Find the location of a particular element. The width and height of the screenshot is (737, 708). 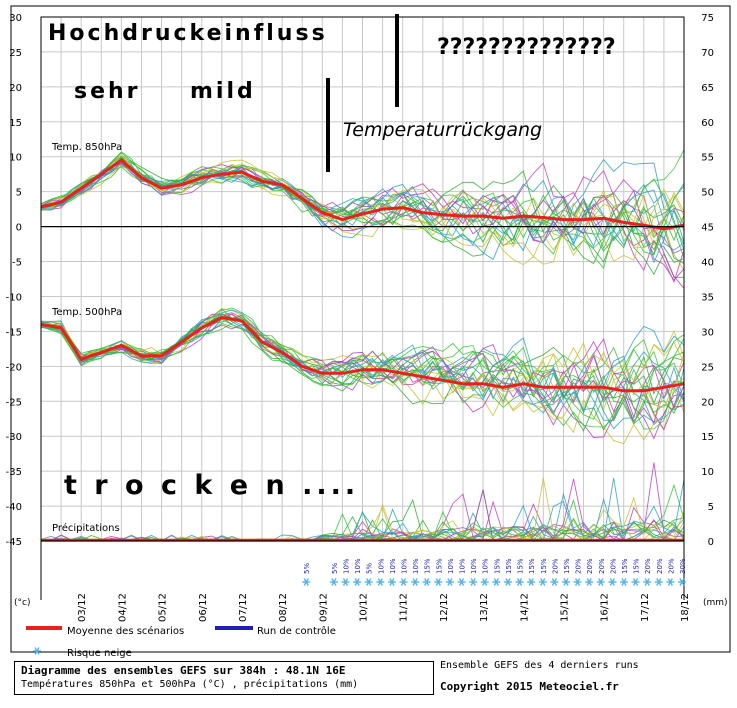

x-tick-label: 18/12 is located at coordinates (685, 607).